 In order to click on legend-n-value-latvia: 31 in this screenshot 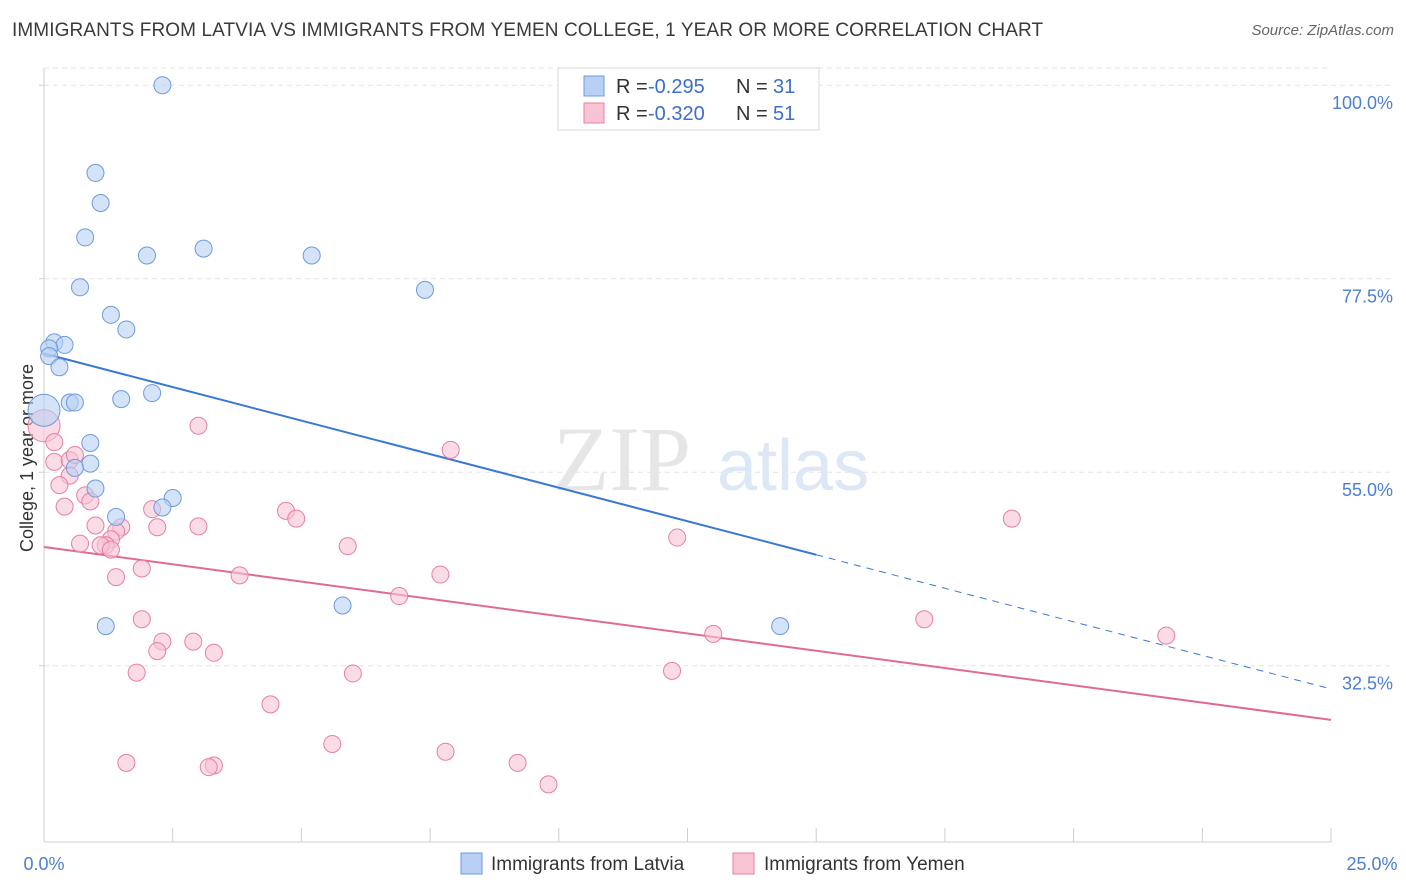, I will do `click(784, 87)`.